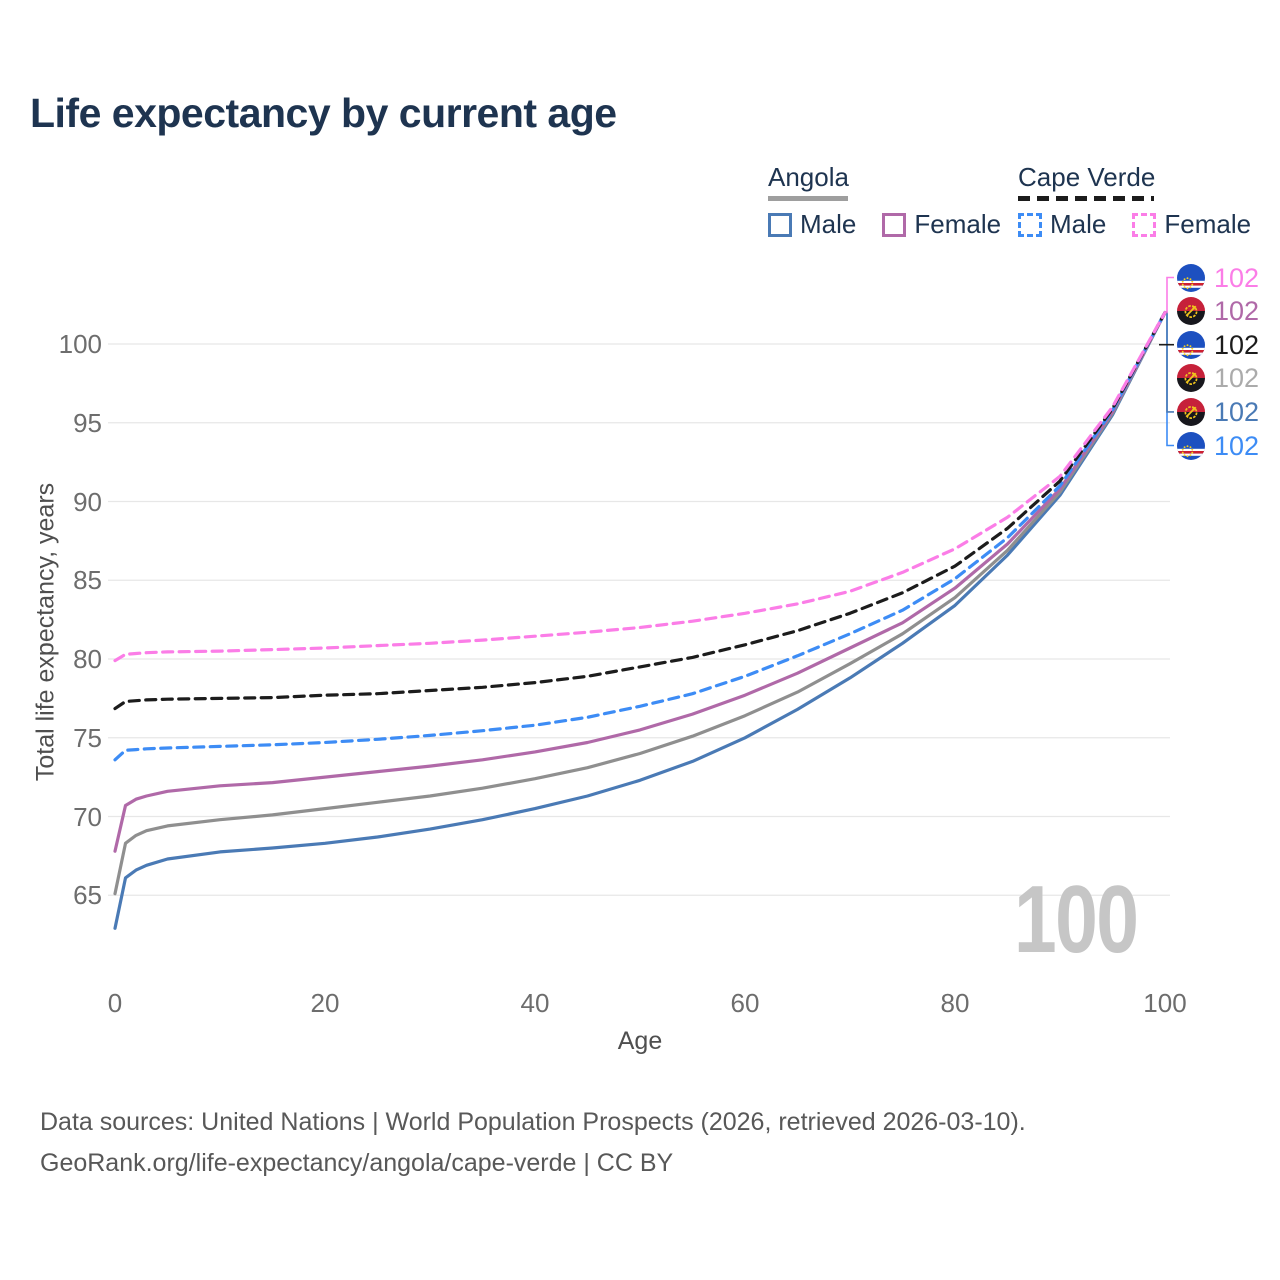  What do you see at coordinates (87, 737) in the screenshot?
I see `y-tick-label-75: 75` at bounding box center [87, 737].